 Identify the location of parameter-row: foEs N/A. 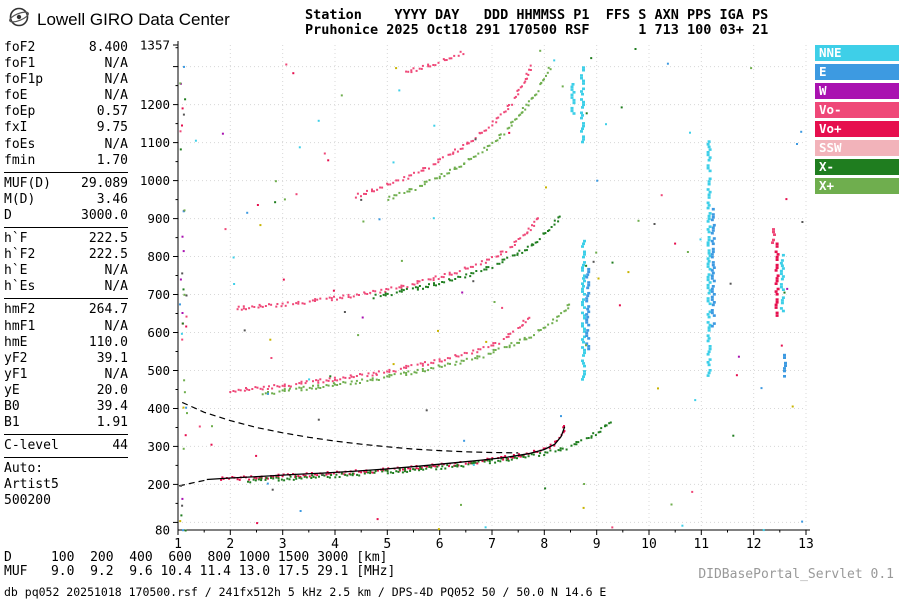
(66, 145).